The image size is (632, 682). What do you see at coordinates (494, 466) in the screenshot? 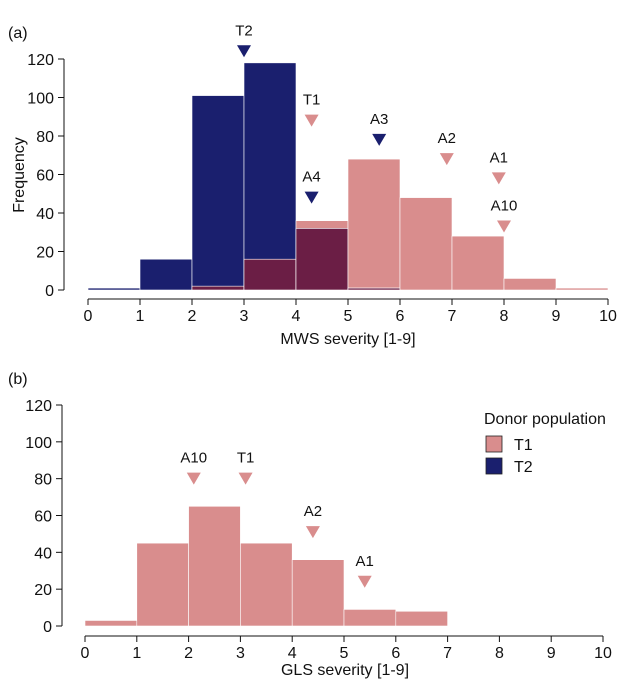
I see `legend-swatch-t2` at bounding box center [494, 466].